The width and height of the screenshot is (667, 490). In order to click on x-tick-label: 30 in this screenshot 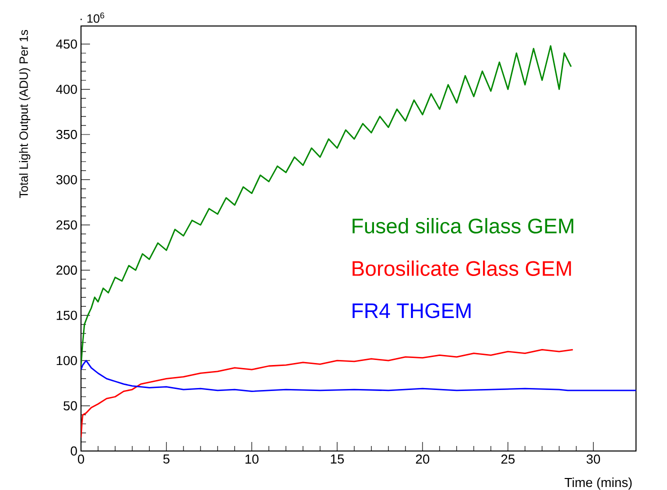, I will do `click(593, 459)`.